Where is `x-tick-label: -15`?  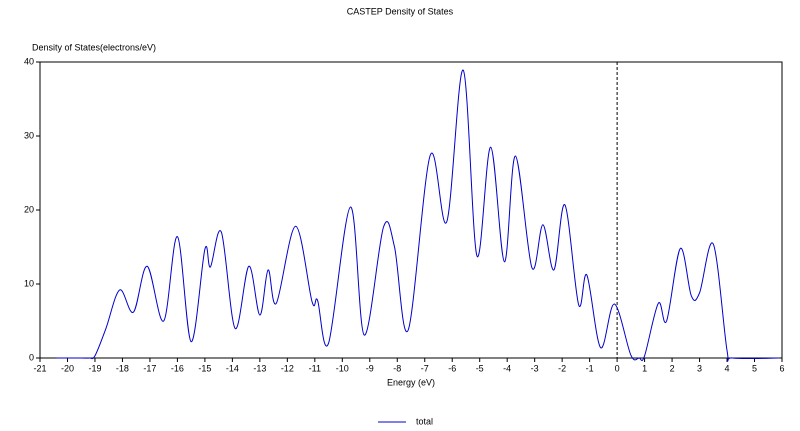 x-tick-label: -15 is located at coordinates (204, 368).